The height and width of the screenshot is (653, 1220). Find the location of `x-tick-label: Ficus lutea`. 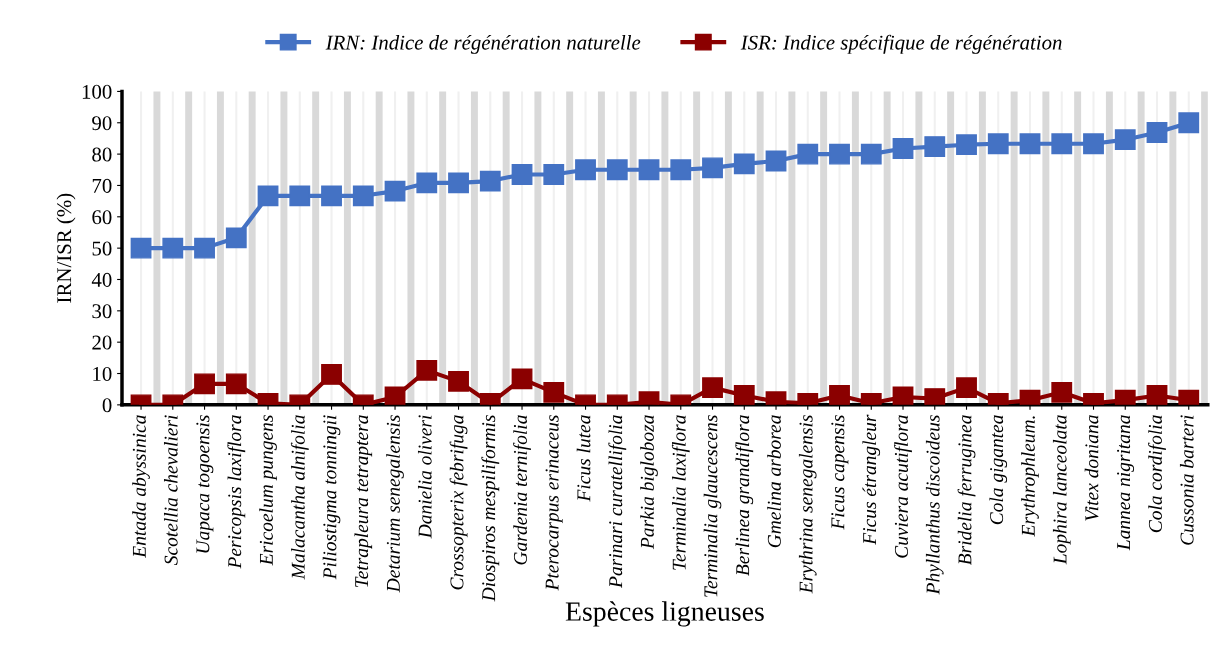

x-tick-label: Ficus lutea is located at coordinates (583, 458).